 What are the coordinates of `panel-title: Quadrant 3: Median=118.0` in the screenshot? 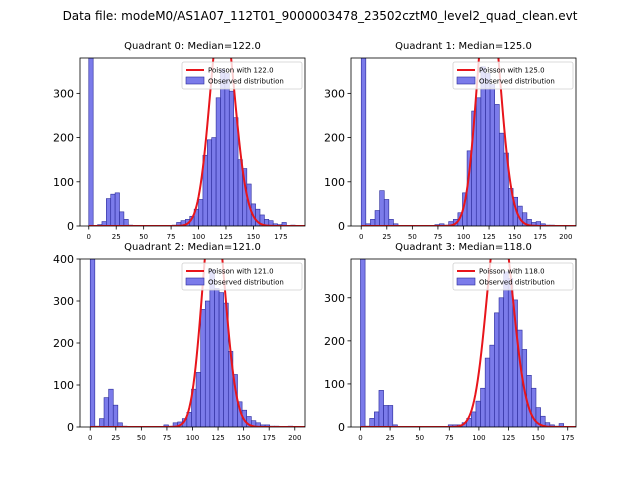 It's located at (463, 247).